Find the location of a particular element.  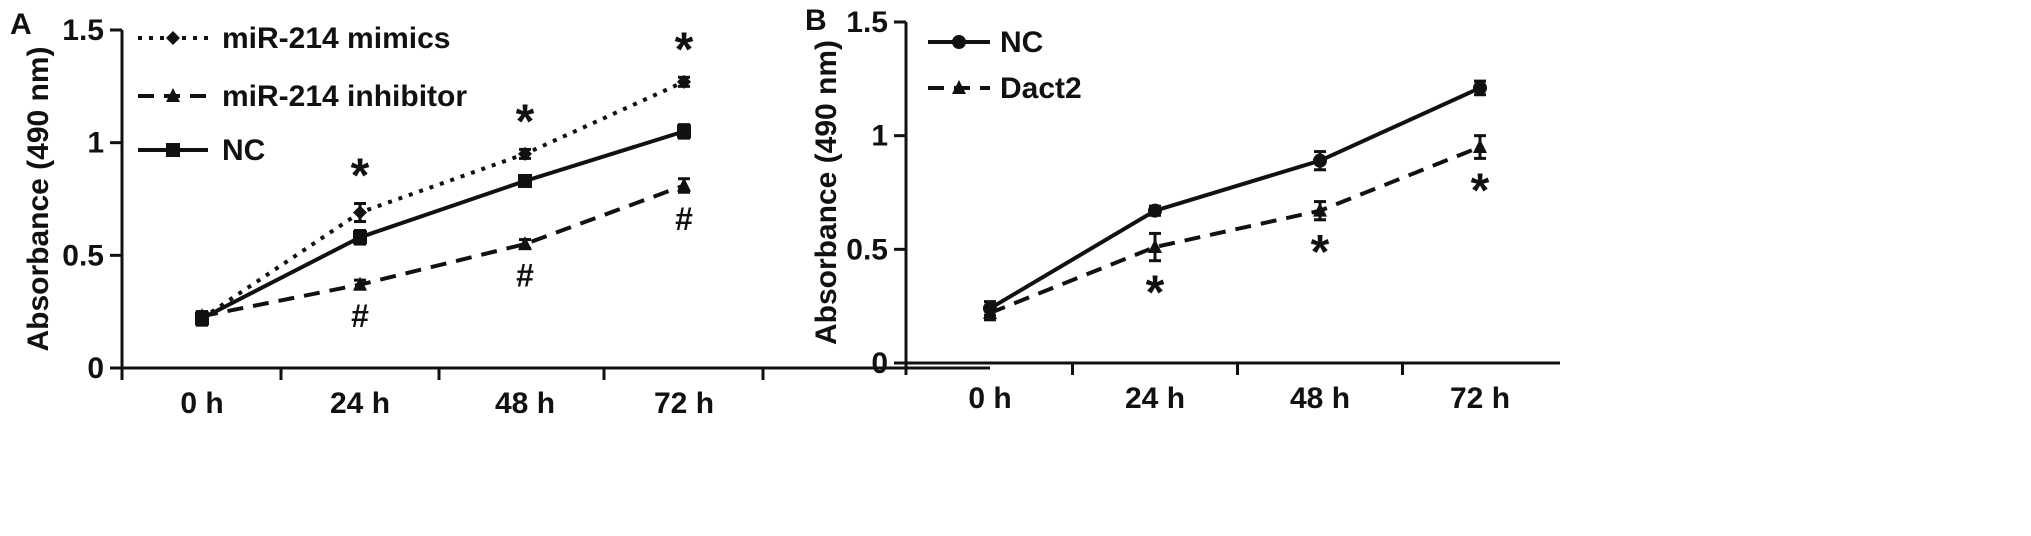

legend: NC Dact2 is located at coordinates (1005, 65).